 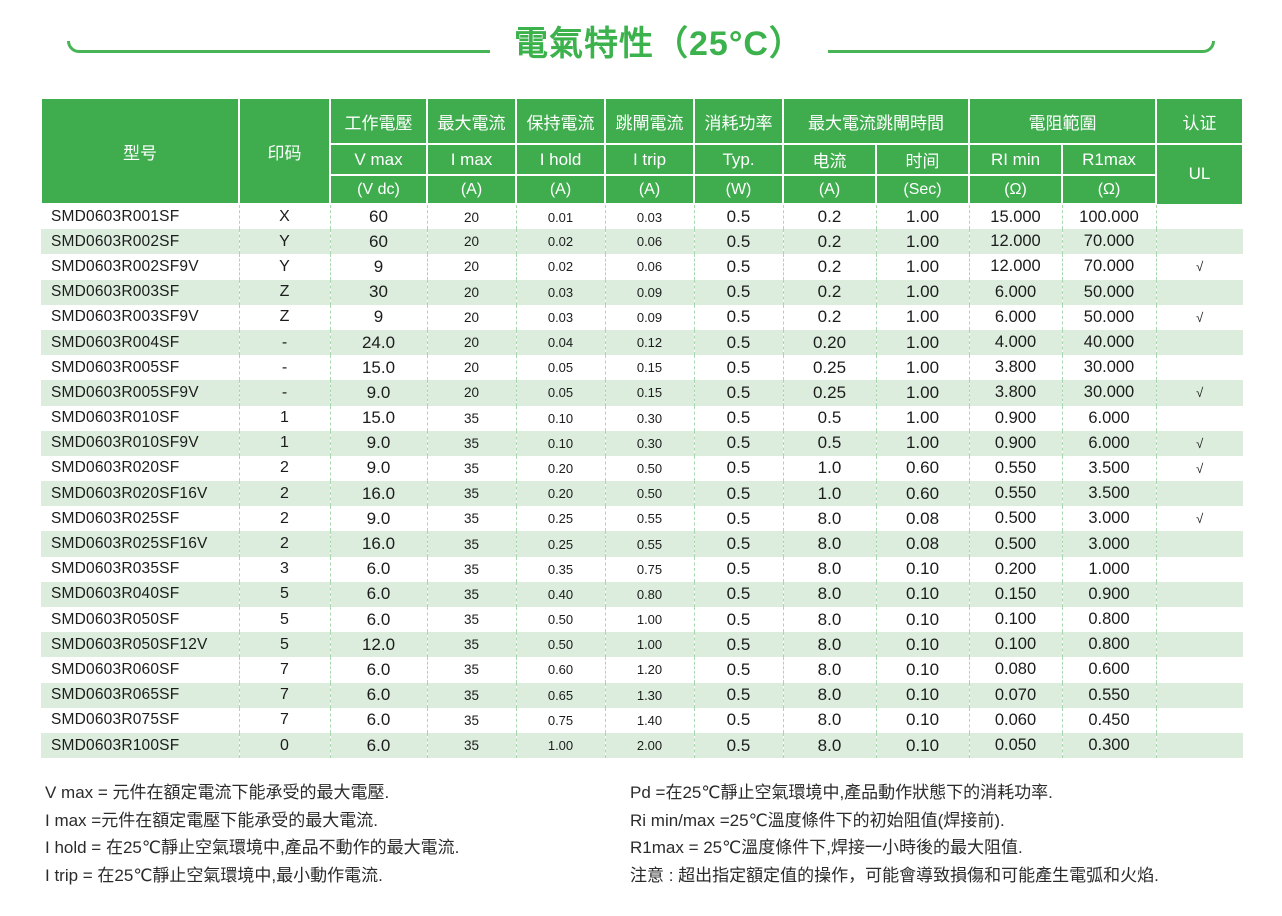 I want to click on cell-ihold: 0.50, so click(x=561, y=645).